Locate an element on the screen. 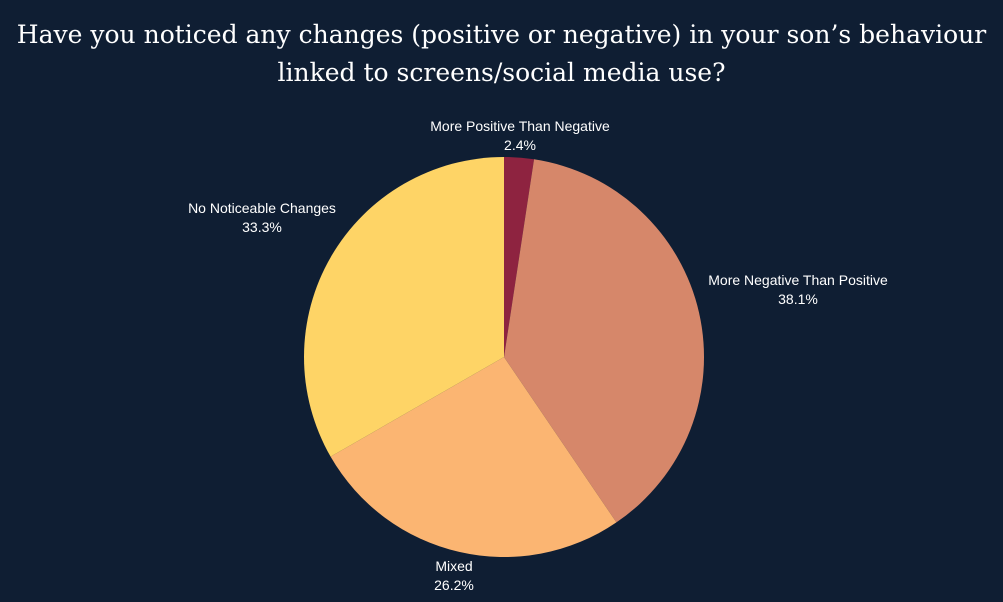 The image size is (1003, 602). pie-slice-more-negative-than-positive is located at coordinates (604, 341).